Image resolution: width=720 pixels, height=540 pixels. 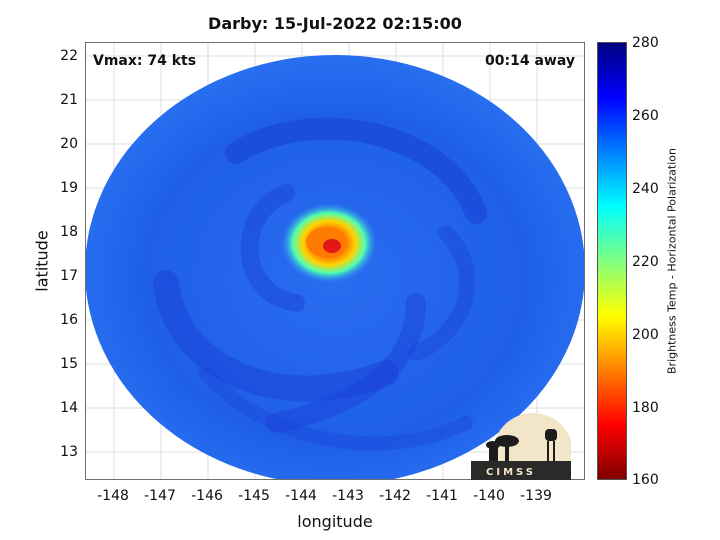 What do you see at coordinates (69, 144) in the screenshot?
I see `y-tick-label: 20` at bounding box center [69, 144].